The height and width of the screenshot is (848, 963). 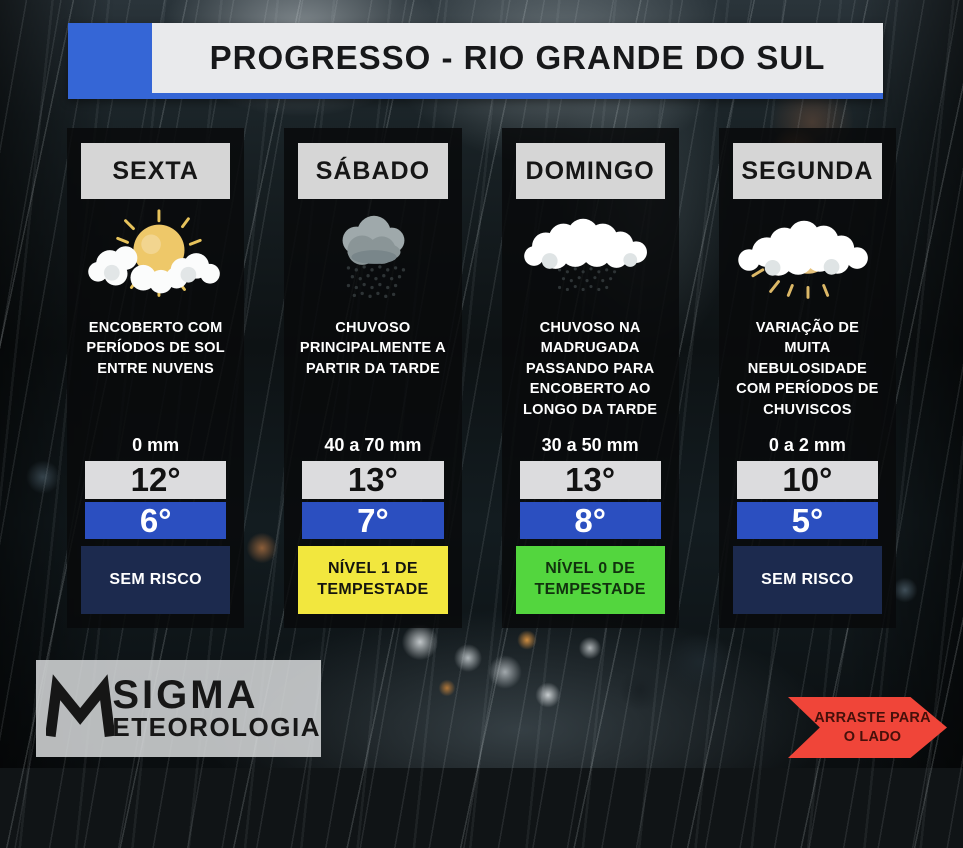 I want to click on precipitation-range: 30 a 50 mm, so click(x=590, y=445).